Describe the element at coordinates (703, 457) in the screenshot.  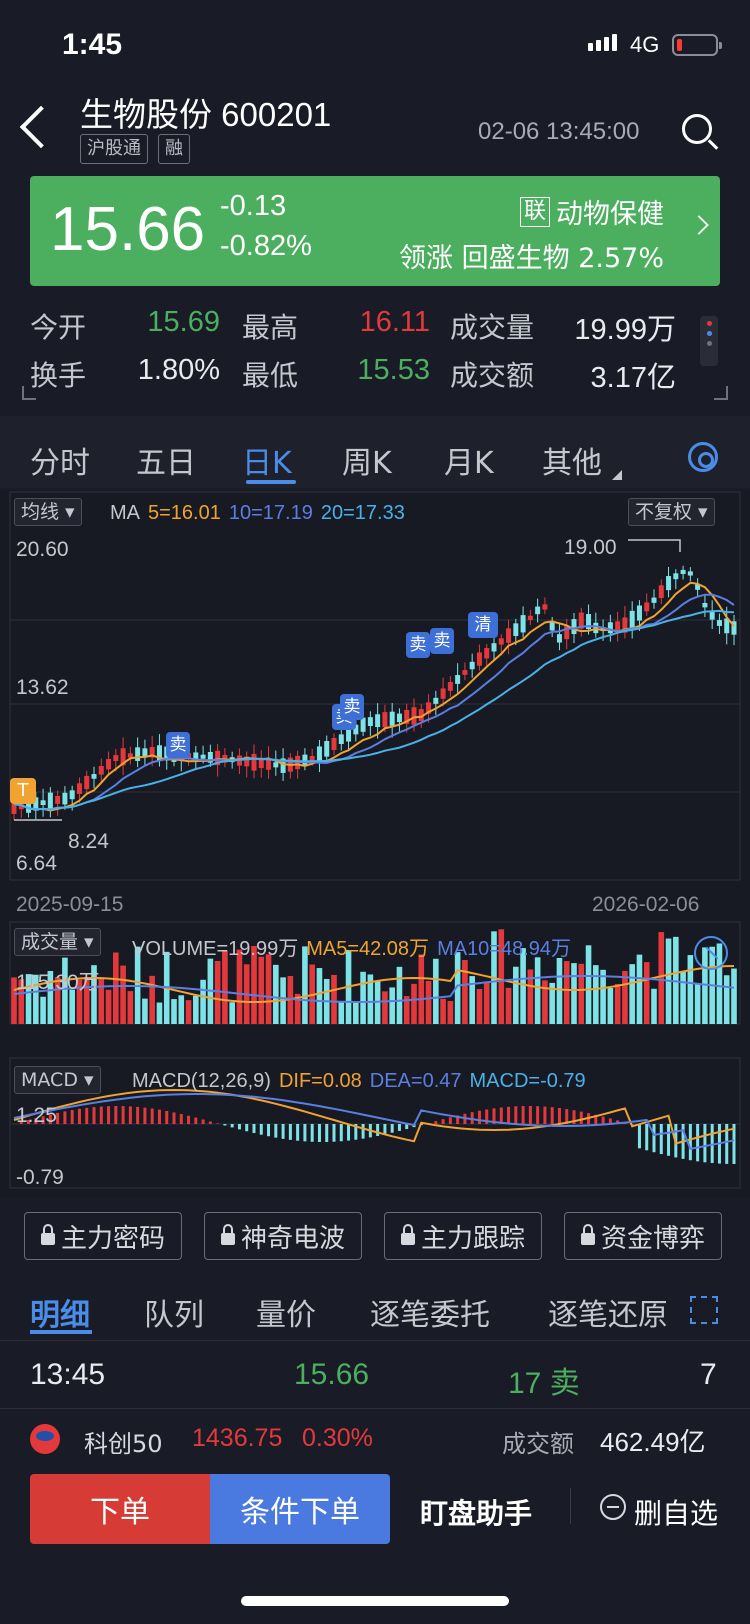
I see `settings-icon` at that location.